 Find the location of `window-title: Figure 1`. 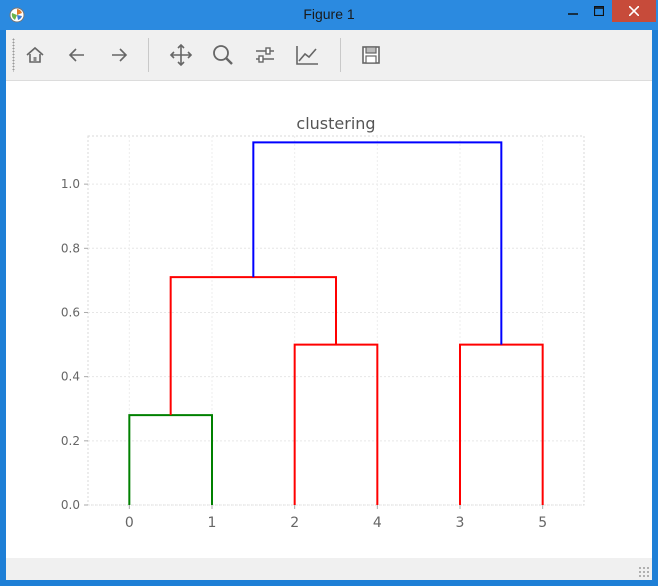

window-title: Figure 1 is located at coordinates (329, 14).